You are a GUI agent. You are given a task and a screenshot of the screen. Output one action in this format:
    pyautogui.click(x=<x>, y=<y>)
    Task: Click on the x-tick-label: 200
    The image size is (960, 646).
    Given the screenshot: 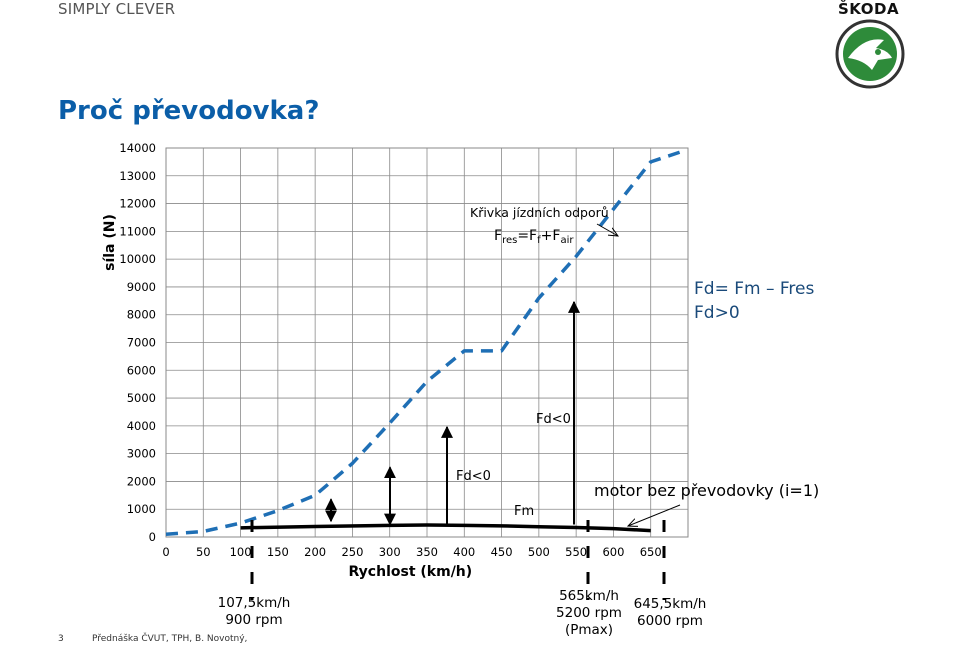 What is the action you would take?
    pyautogui.click(x=315, y=552)
    